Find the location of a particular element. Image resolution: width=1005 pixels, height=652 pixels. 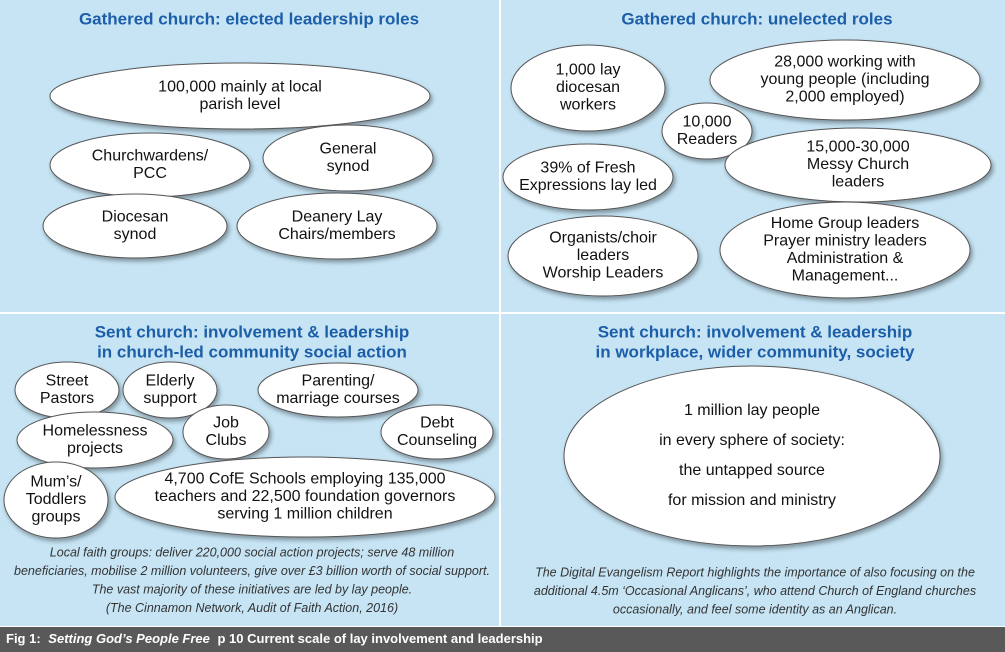

bubble-text: teachers and 22,500 foundation governors is located at coordinates (305, 496).